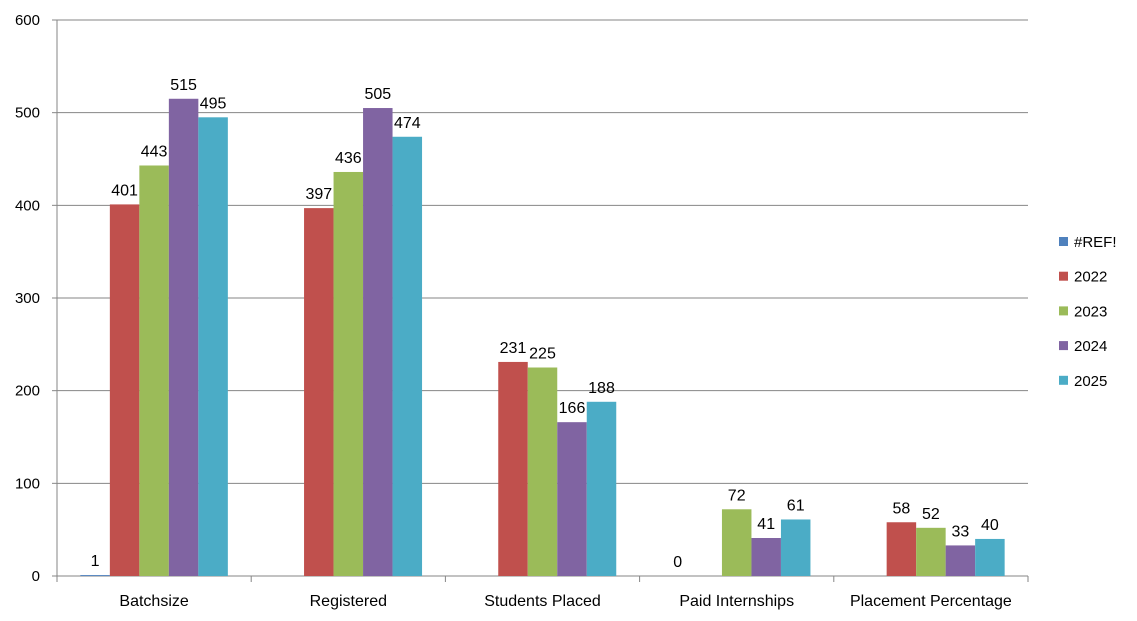 This screenshot has width=1137, height=621. What do you see at coordinates (36, 576) in the screenshot?
I see `y-tick-label: 0` at bounding box center [36, 576].